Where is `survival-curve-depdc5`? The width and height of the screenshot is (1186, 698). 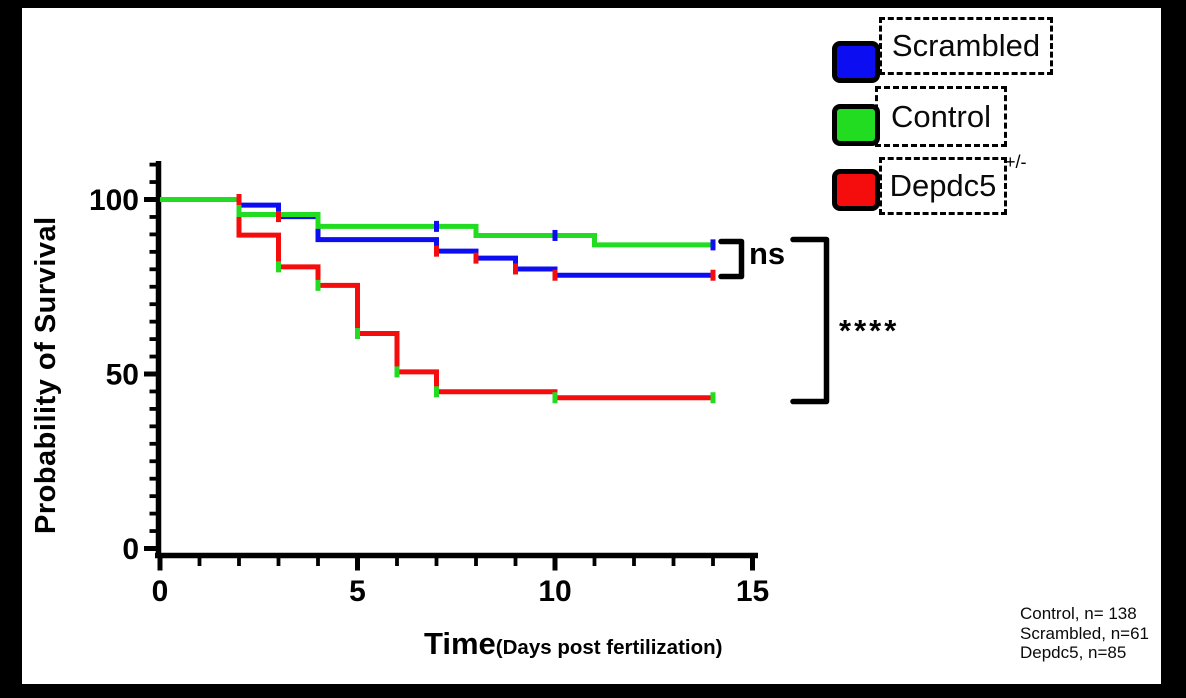
survival-curve-depdc5 is located at coordinates (436, 299).